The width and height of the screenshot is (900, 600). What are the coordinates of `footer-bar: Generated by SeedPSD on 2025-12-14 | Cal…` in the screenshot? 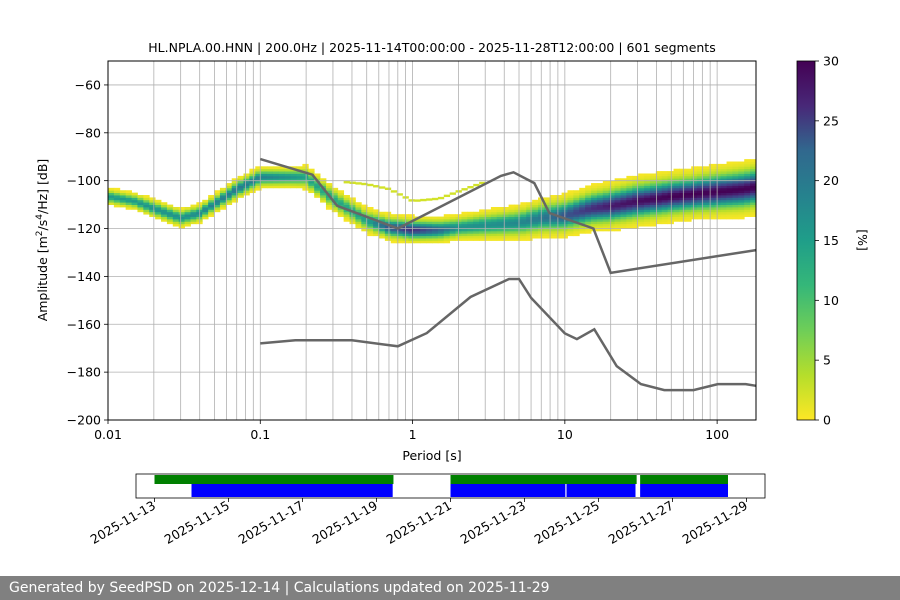 It's located at (450, 588).